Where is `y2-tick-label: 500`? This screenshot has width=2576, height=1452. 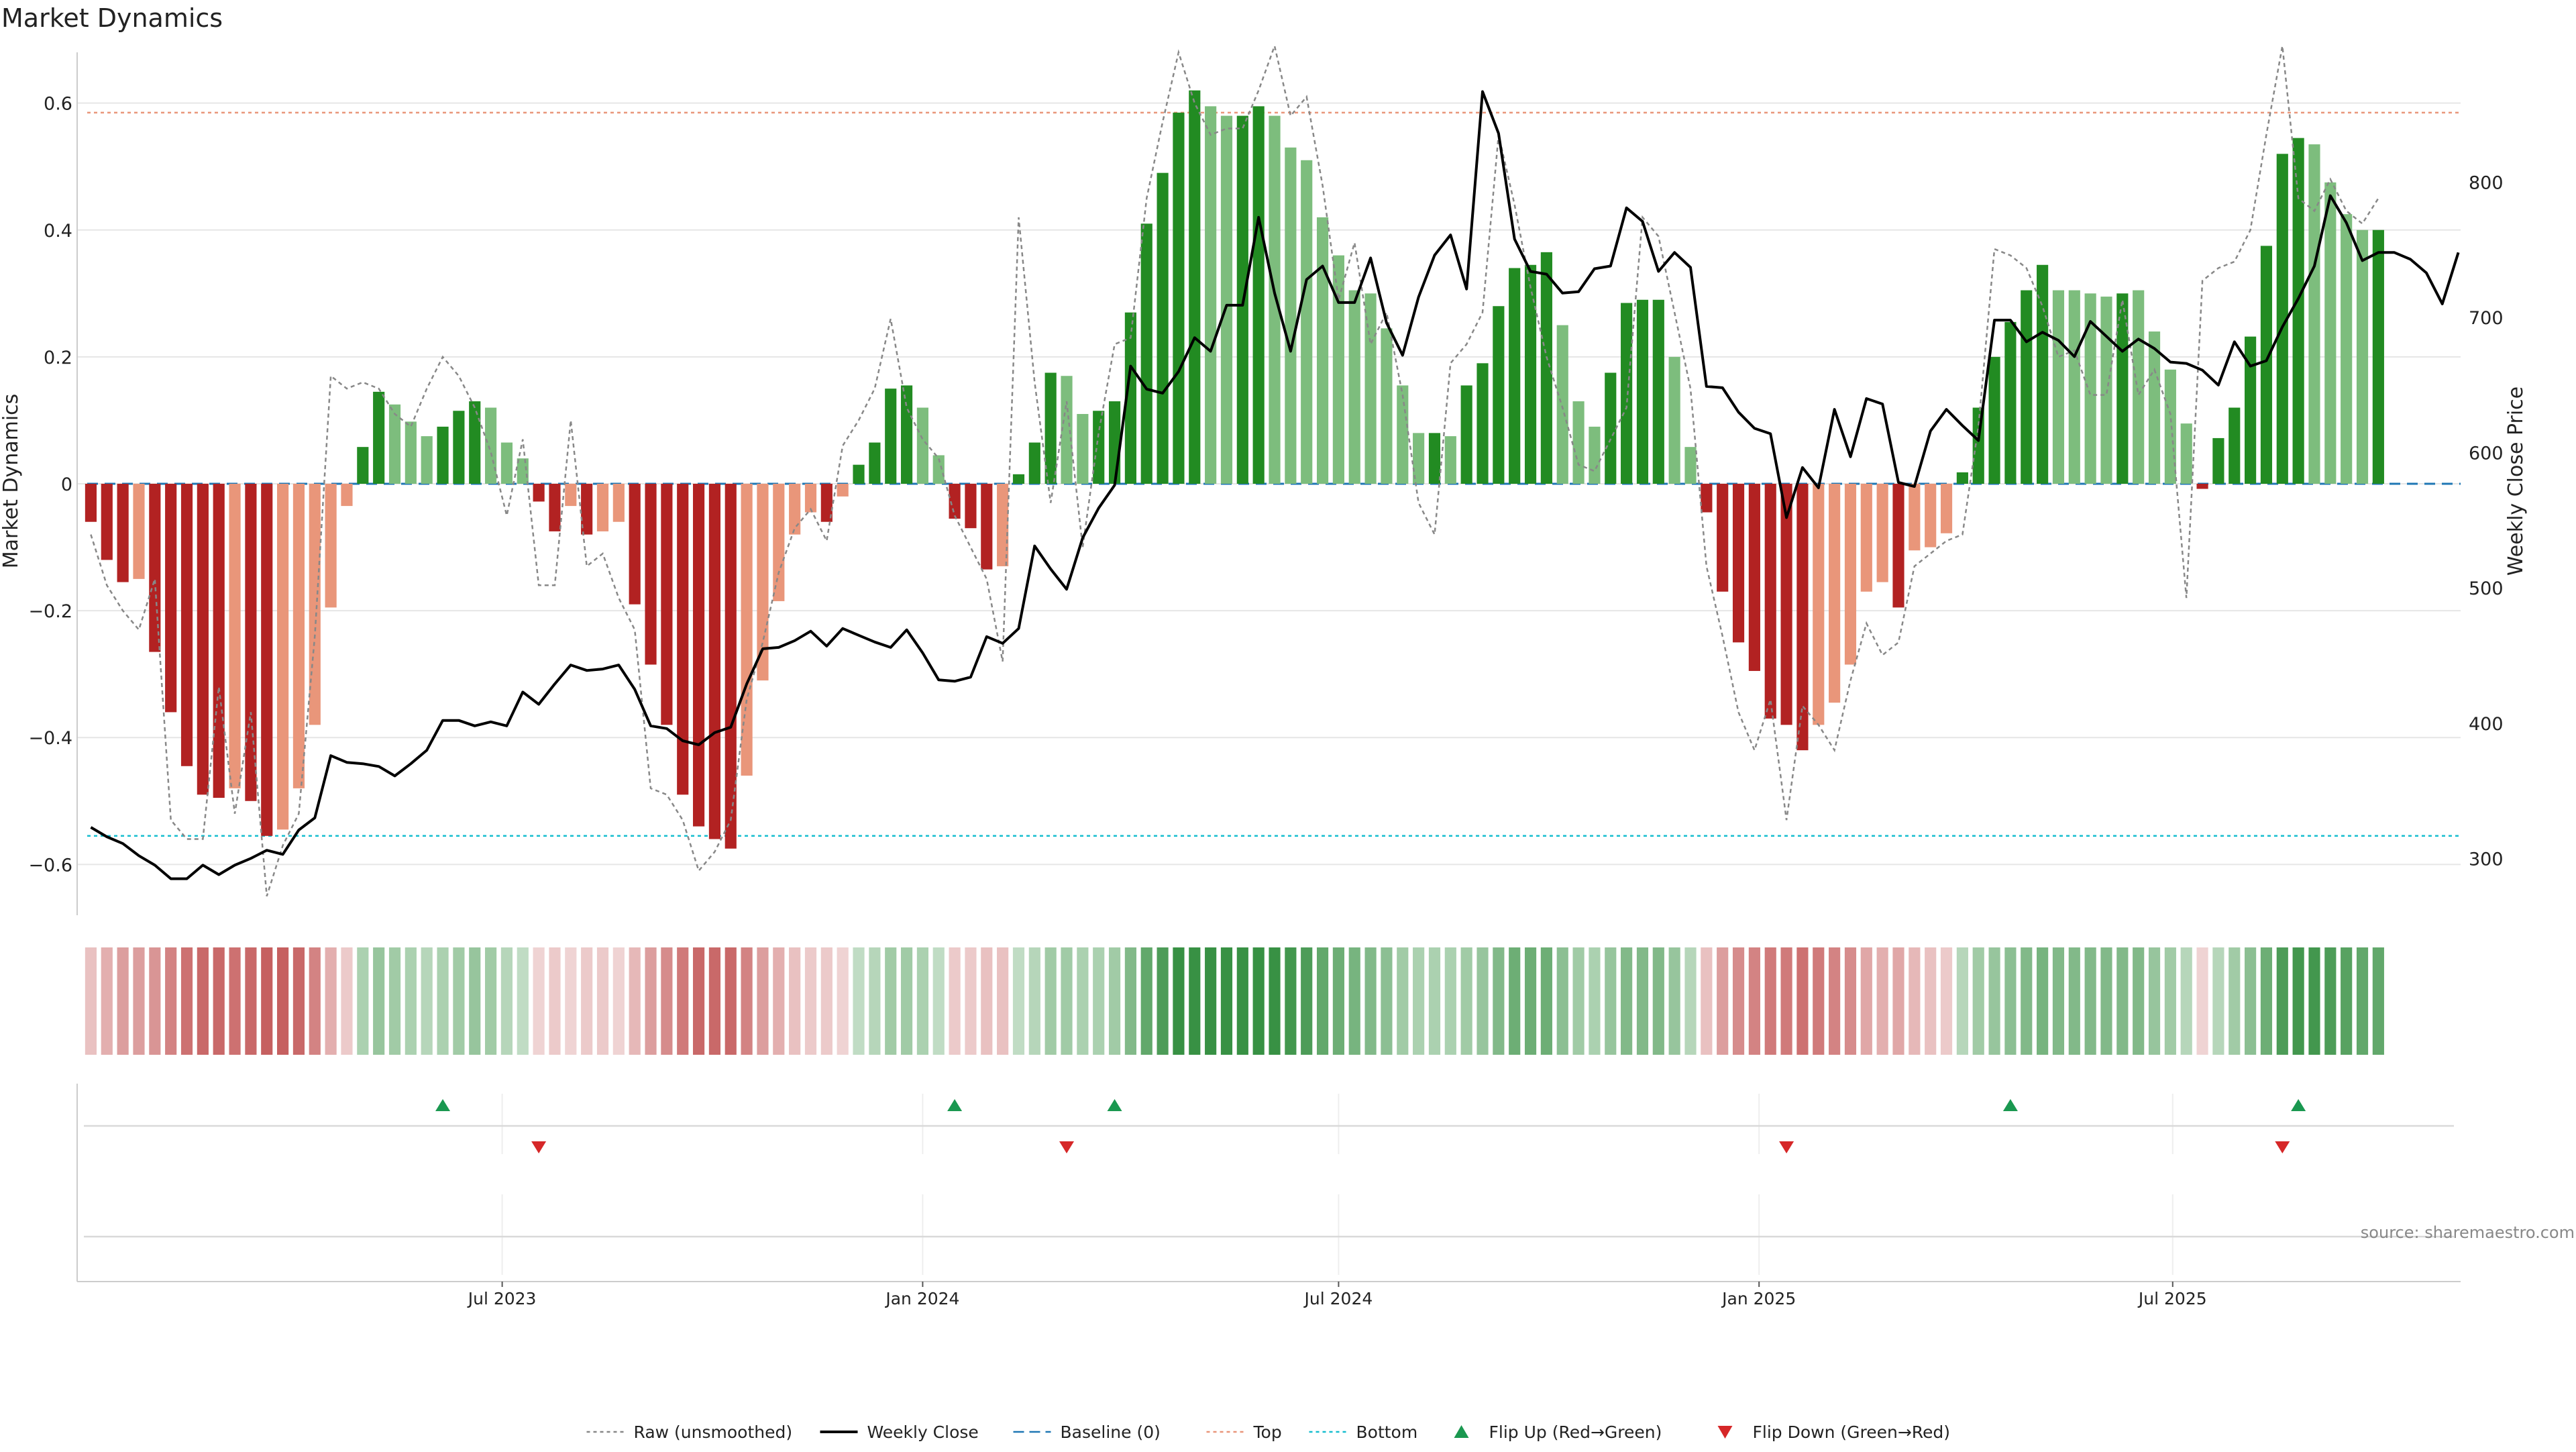
y2-tick-label: 500 is located at coordinates (2486, 589).